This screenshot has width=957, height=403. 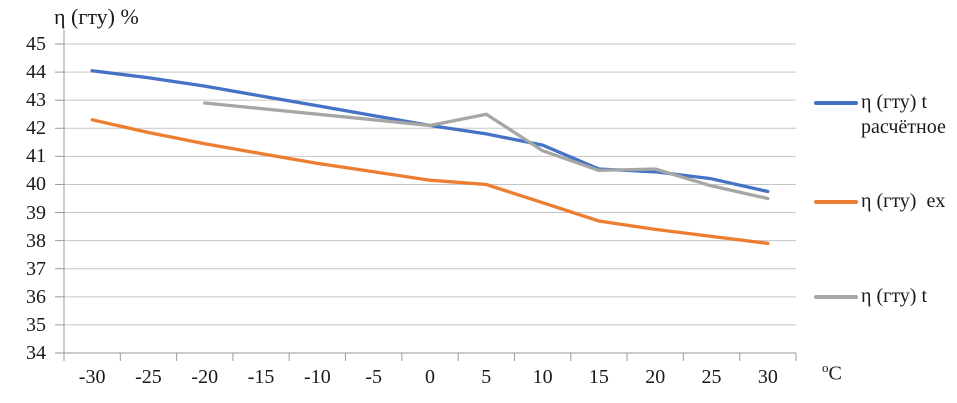 What do you see at coordinates (36, 156) in the screenshot?
I see `y-axis-tick-label: 41` at bounding box center [36, 156].